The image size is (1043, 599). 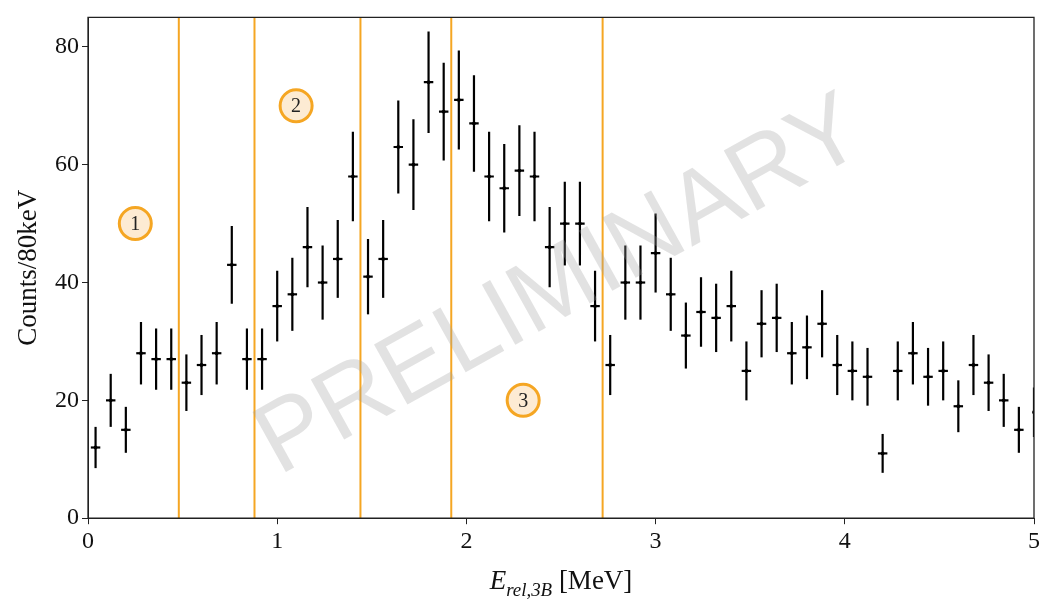 What do you see at coordinates (27, 267) in the screenshot?
I see `y-axis-title: Counts/80keV` at bounding box center [27, 267].